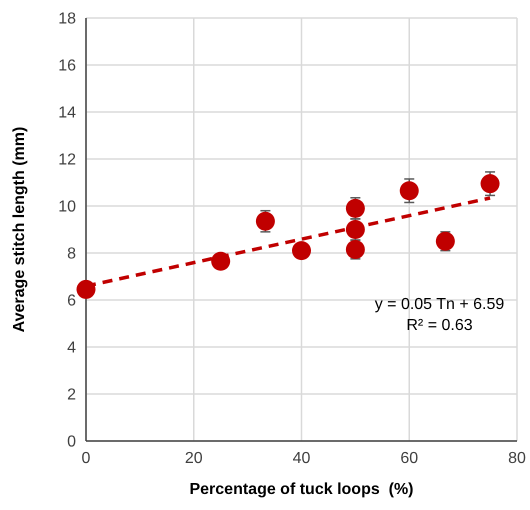 The height and width of the screenshot is (510, 530). Describe the element at coordinates (301, 489) in the screenshot. I see `x-axis-title: Percentage of tuck loops (%)` at that location.